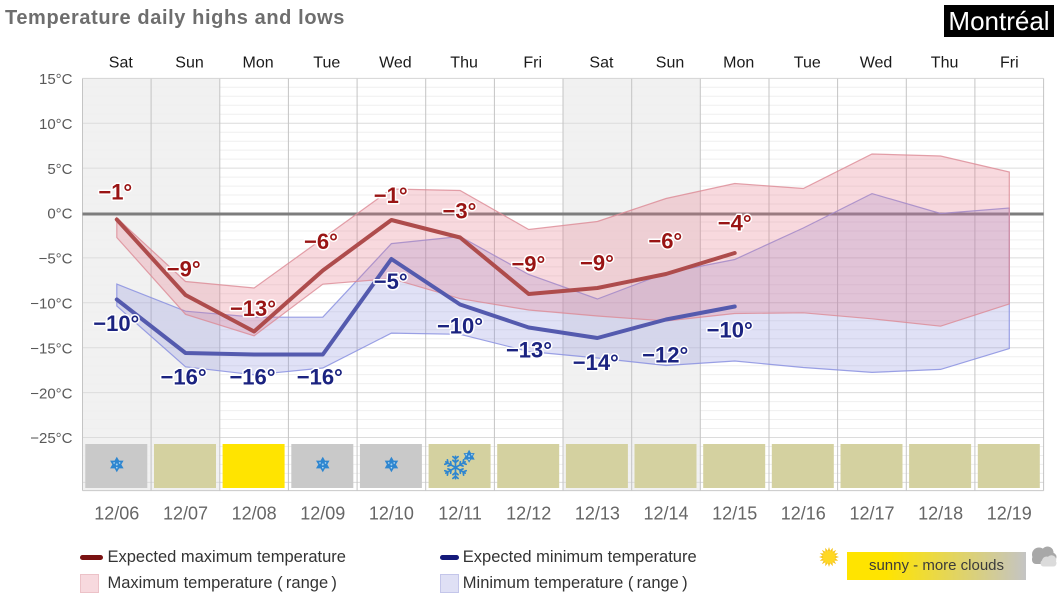 The height and width of the screenshot is (604, 1060). Describe the element at coordinates (391, 281) in the screenshot. I see `svg-text: −5°` at that location.